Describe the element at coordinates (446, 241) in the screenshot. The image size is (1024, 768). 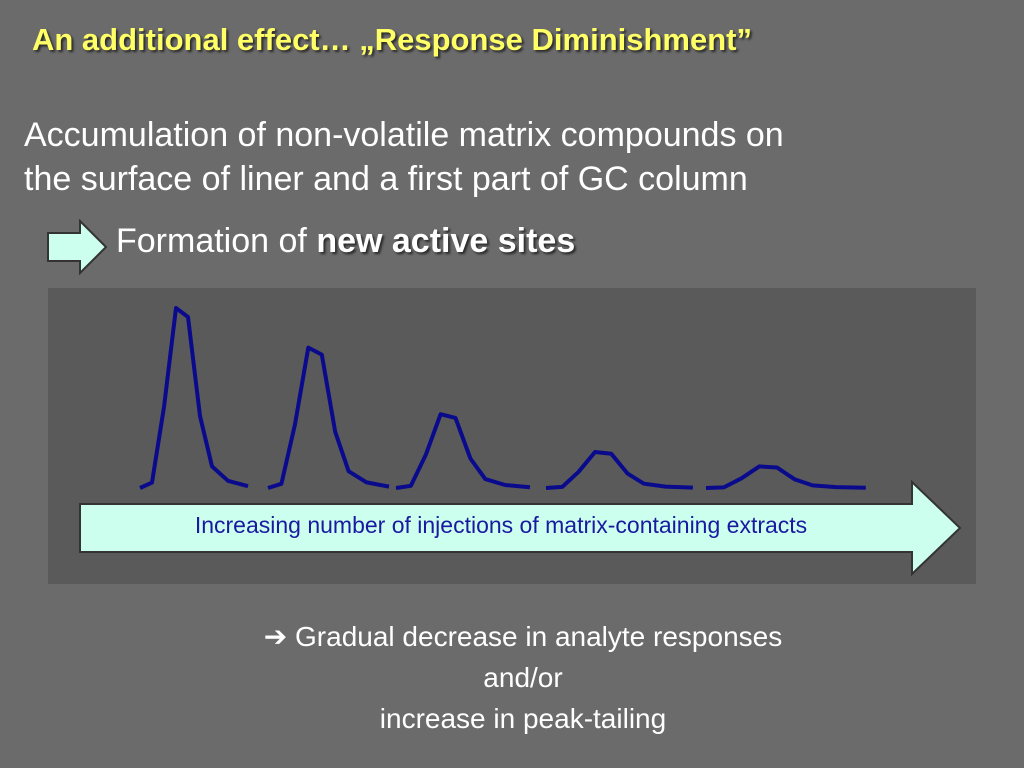
I see `formation-emphasis: new active sites` at that location.